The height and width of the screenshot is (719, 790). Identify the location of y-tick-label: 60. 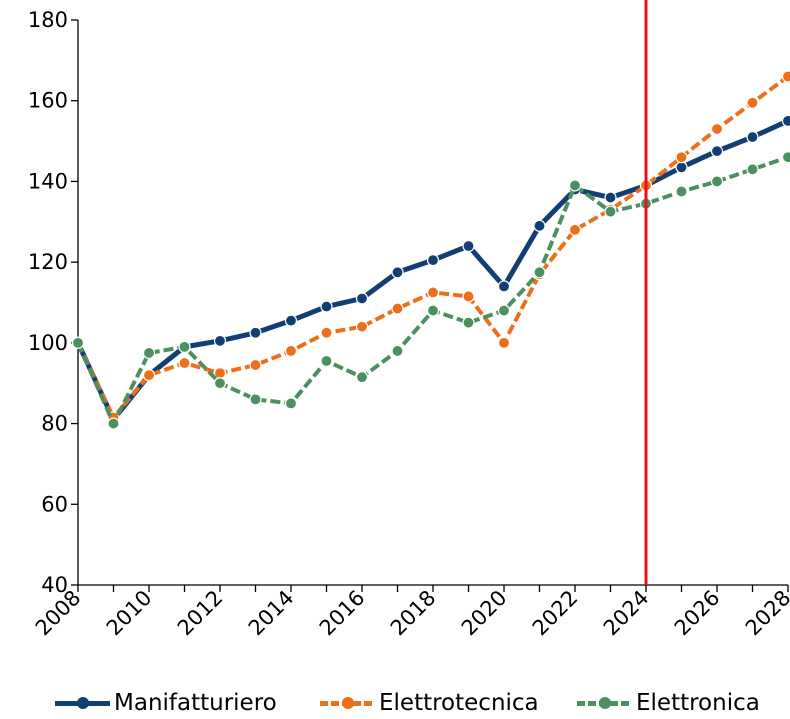
(54, 504).